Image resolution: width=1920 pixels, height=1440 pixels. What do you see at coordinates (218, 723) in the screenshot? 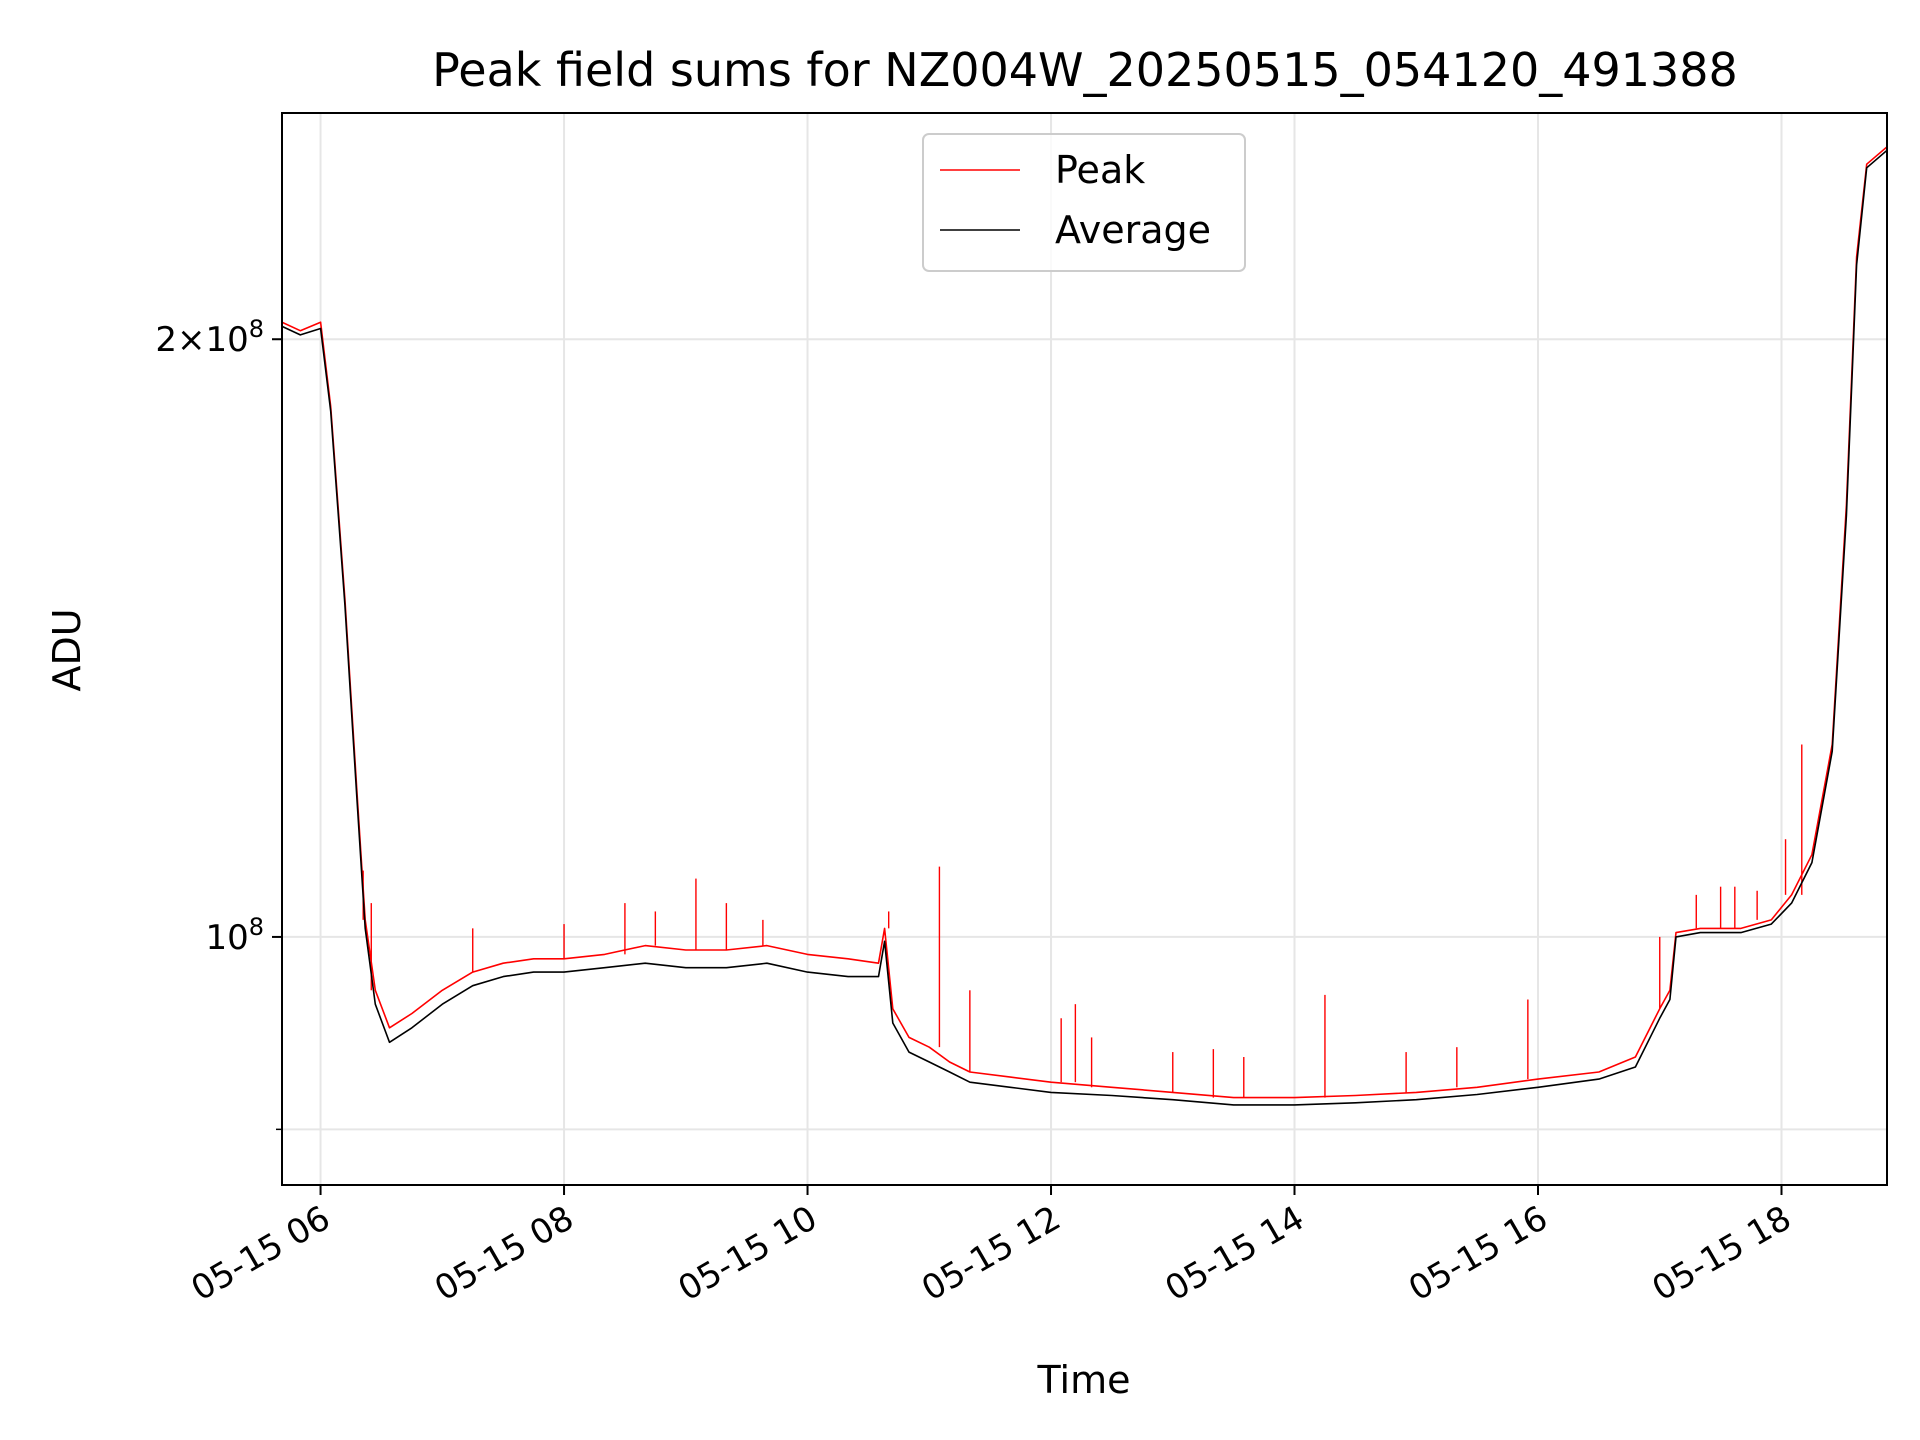
I see `y-axis-ticks: 2×108 108` at bounding box center [218, 723].